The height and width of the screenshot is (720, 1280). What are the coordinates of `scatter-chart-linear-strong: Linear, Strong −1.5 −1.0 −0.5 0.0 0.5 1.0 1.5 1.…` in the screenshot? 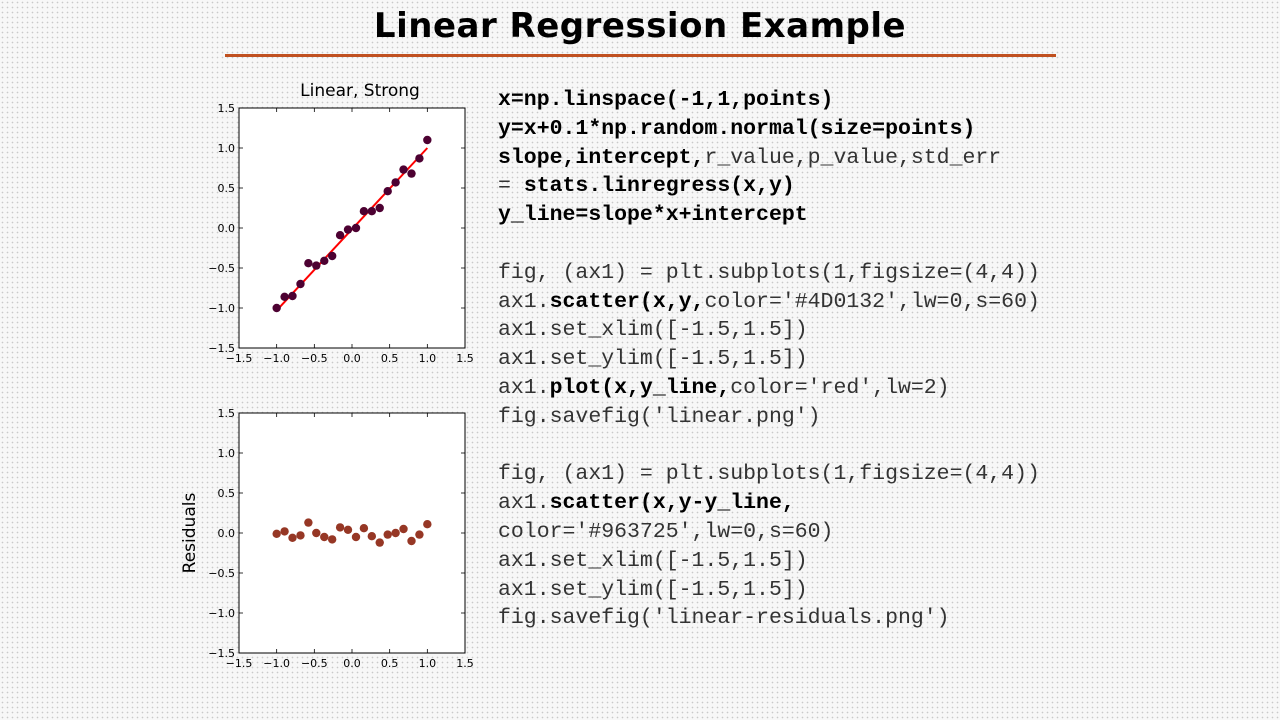 It's located at (341, 223).